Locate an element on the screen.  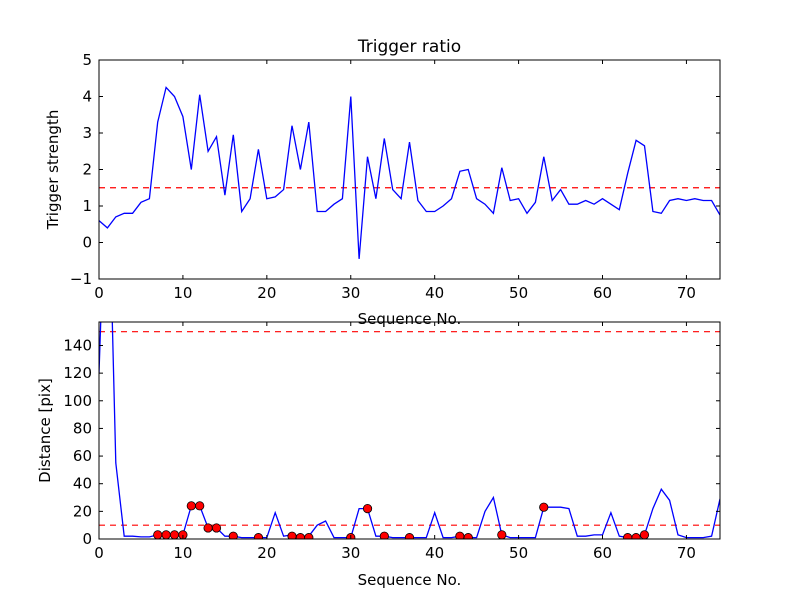
top-x-tick-label: 40 is located at coordinates (434, 293).